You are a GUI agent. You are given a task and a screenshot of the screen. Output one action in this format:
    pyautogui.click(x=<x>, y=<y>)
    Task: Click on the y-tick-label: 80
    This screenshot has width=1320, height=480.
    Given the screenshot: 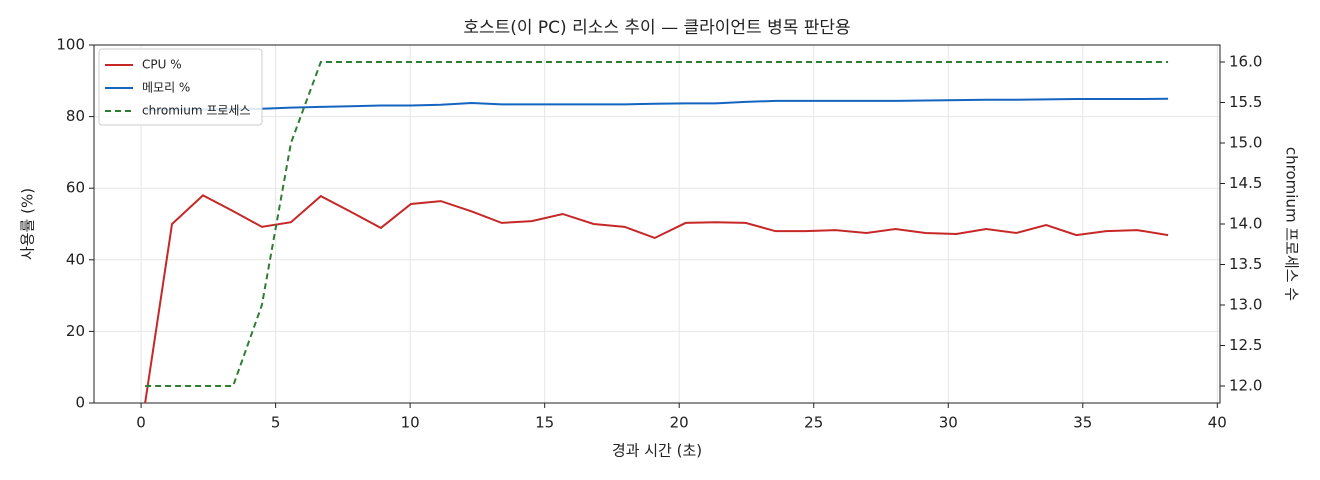 What is the action you would take?
    pyautogui.click(x=75, y=116)
    